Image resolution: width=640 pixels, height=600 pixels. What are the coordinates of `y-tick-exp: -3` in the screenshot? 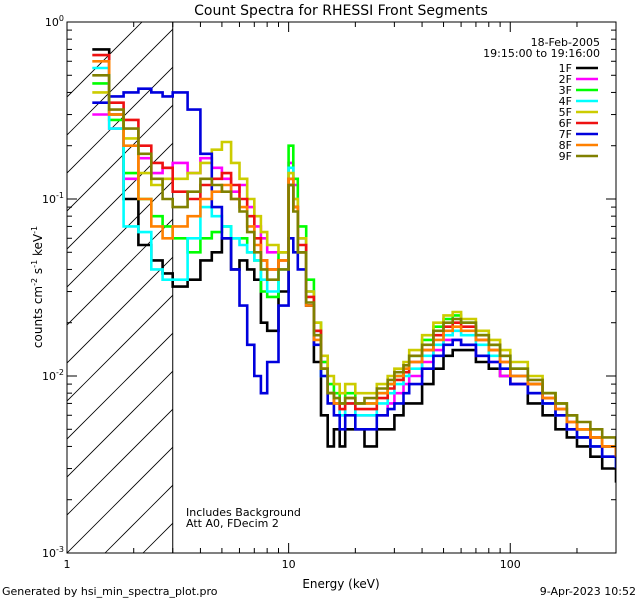 It's located at (60, 549).